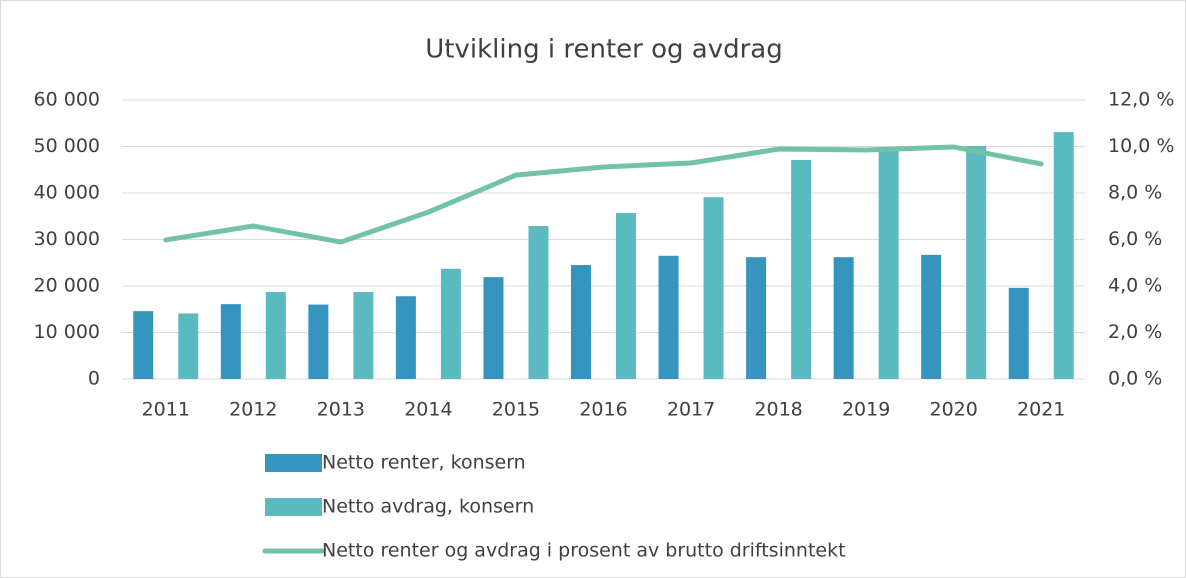 The image size is (1186, 578). I want to click on y-tick-label: 60 000, so click(67, 100).